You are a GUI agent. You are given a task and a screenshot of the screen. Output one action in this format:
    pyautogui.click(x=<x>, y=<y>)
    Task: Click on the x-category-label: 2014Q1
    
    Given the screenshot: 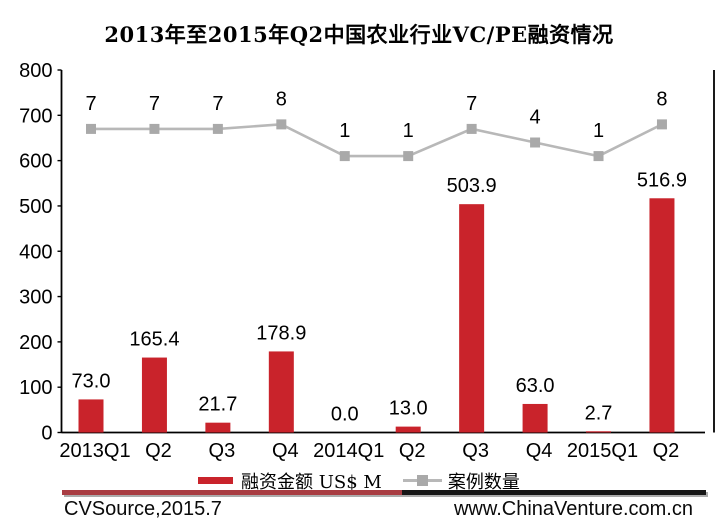 What is the action you would take?
    pyautogui.click(x=348, y=451)
    